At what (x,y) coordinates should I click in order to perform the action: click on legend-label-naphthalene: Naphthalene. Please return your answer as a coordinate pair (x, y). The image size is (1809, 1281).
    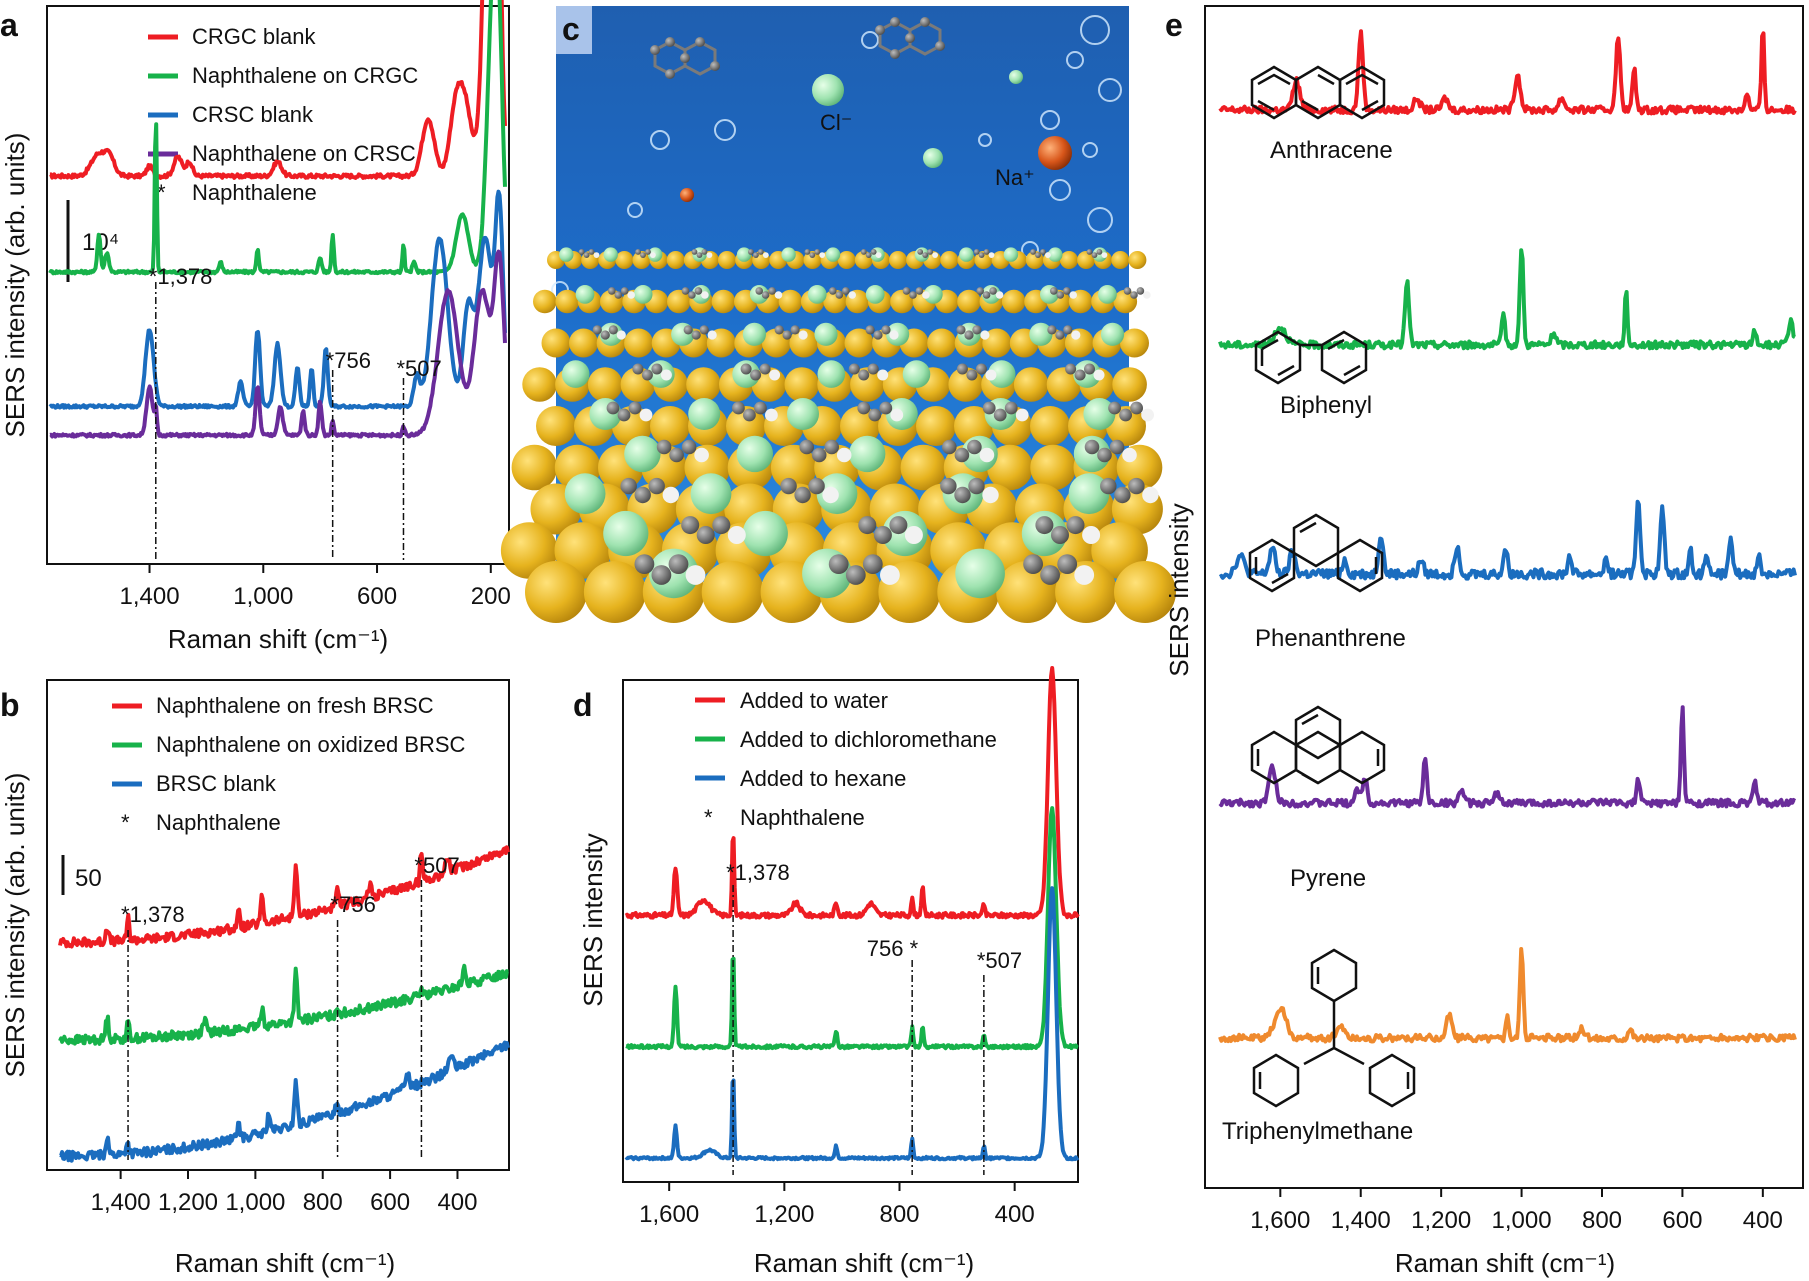
    Looking at the image, I should click on (254, 192).